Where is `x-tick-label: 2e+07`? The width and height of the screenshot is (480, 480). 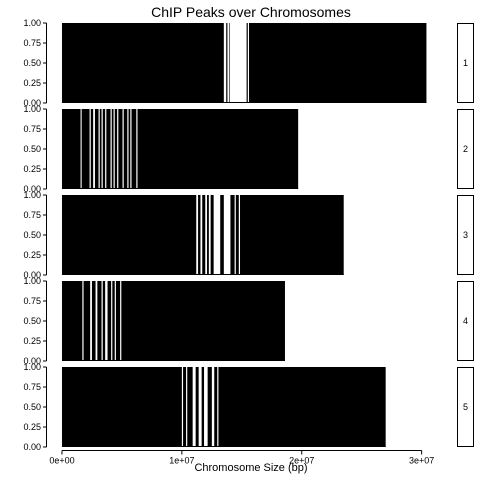
x-tick-label: 2e+07 is located at coordinates (301, 461).